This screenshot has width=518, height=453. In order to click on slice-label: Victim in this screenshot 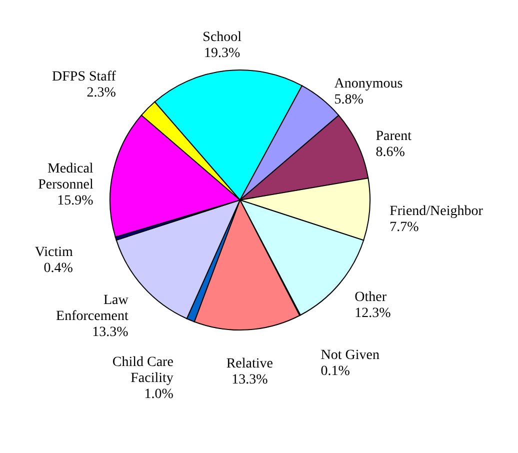, I will do `click(53, 252)`.